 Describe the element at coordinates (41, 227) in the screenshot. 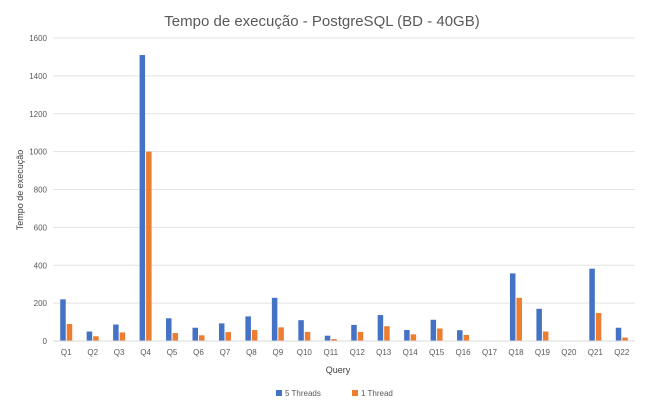

I see `y-tick-label: 600` at that location.